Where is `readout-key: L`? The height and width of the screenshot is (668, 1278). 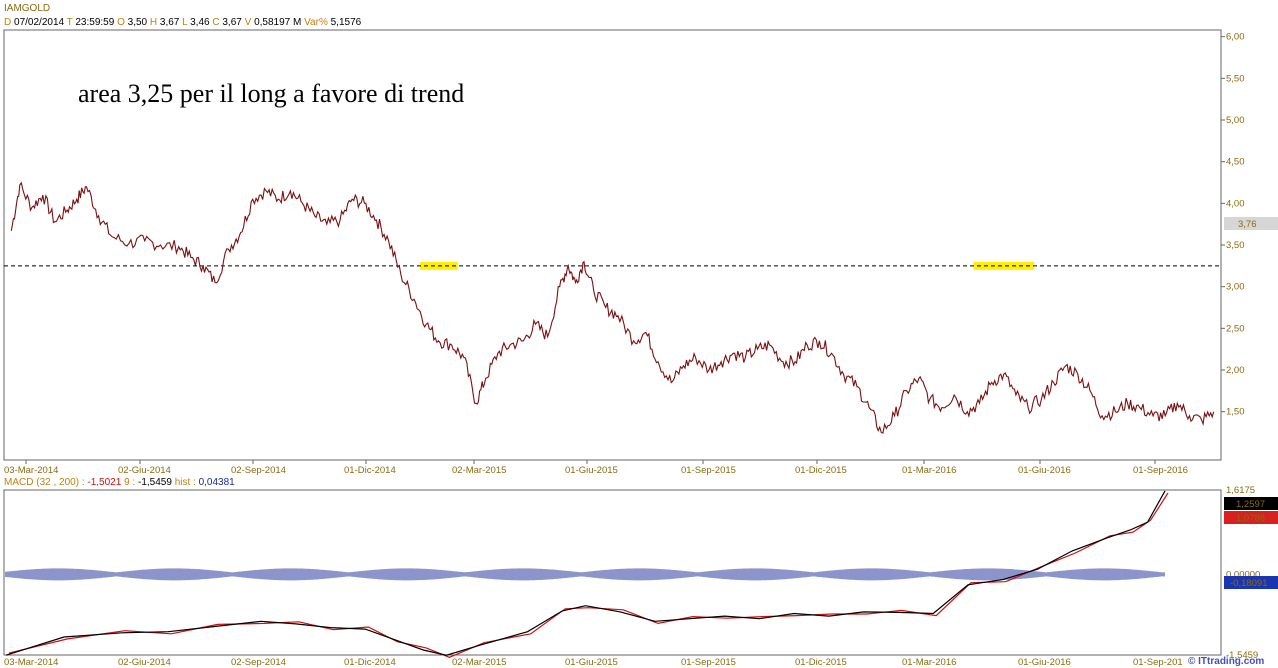
readout-key: L is located at coordinates (183, 22).